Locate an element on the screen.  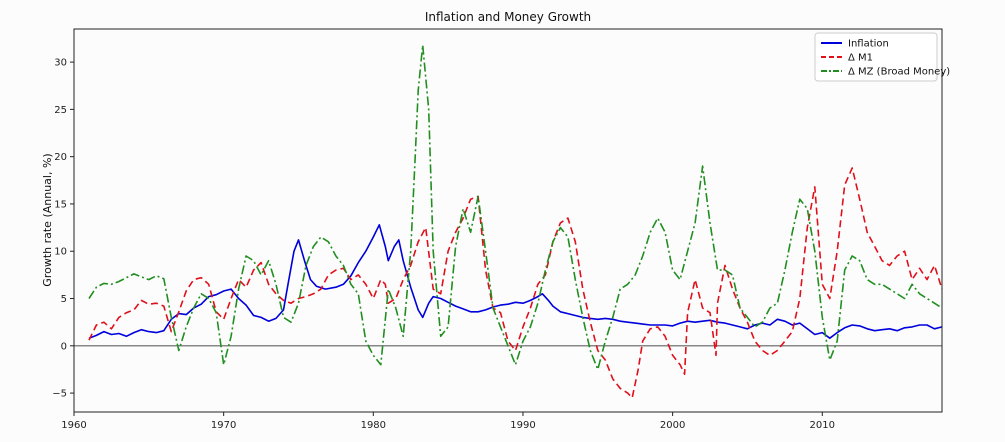
legend-label-1: Δ M1 is located at coordinates (860, 58).